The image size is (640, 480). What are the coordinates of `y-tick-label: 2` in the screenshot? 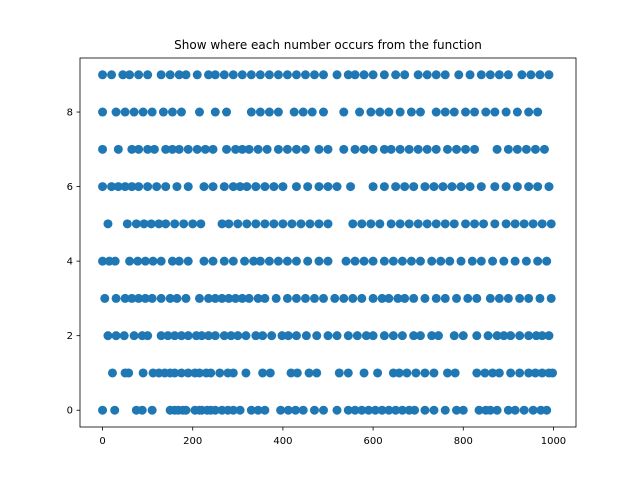 It's located at (70, 336).